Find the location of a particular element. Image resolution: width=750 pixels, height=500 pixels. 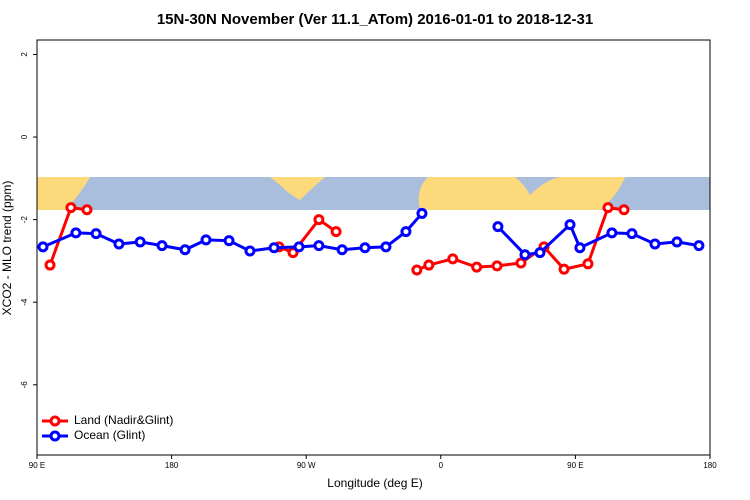

legend-label: Ocean (Glint) is located at coordinates (109, 435).